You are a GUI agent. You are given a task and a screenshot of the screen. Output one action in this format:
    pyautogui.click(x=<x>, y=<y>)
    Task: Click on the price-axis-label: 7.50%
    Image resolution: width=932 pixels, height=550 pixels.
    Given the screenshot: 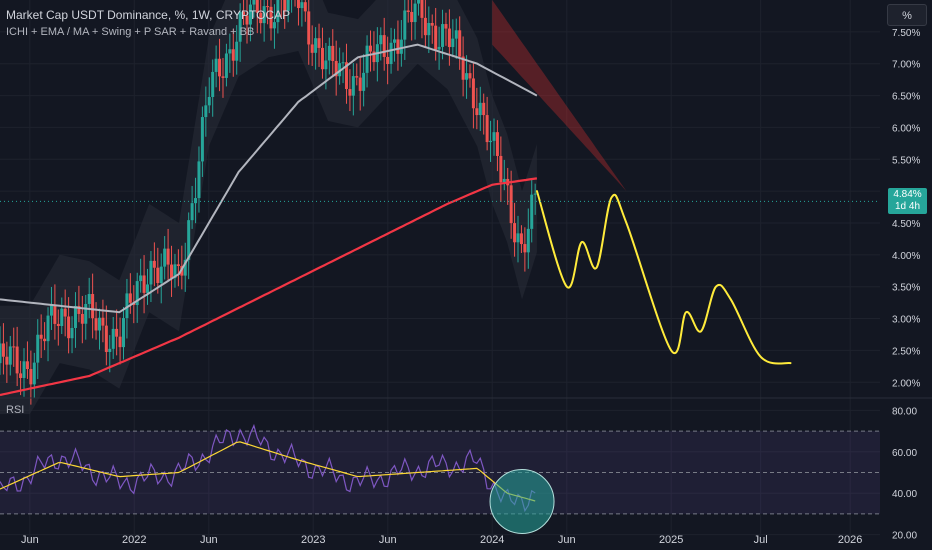 What is the action you would take?
    pyautogui.click(x=906, y=33)
    